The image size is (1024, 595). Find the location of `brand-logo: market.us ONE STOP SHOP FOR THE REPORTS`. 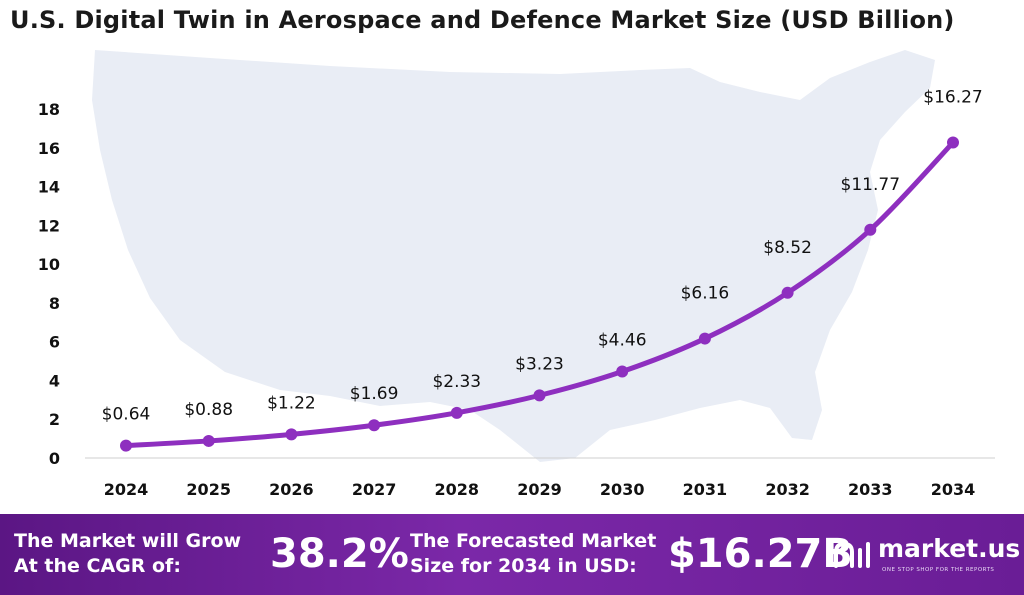

brand-logo: market.us ONE STOP SHOP FOR THE REPORTS is located at coordinates (927, 556).